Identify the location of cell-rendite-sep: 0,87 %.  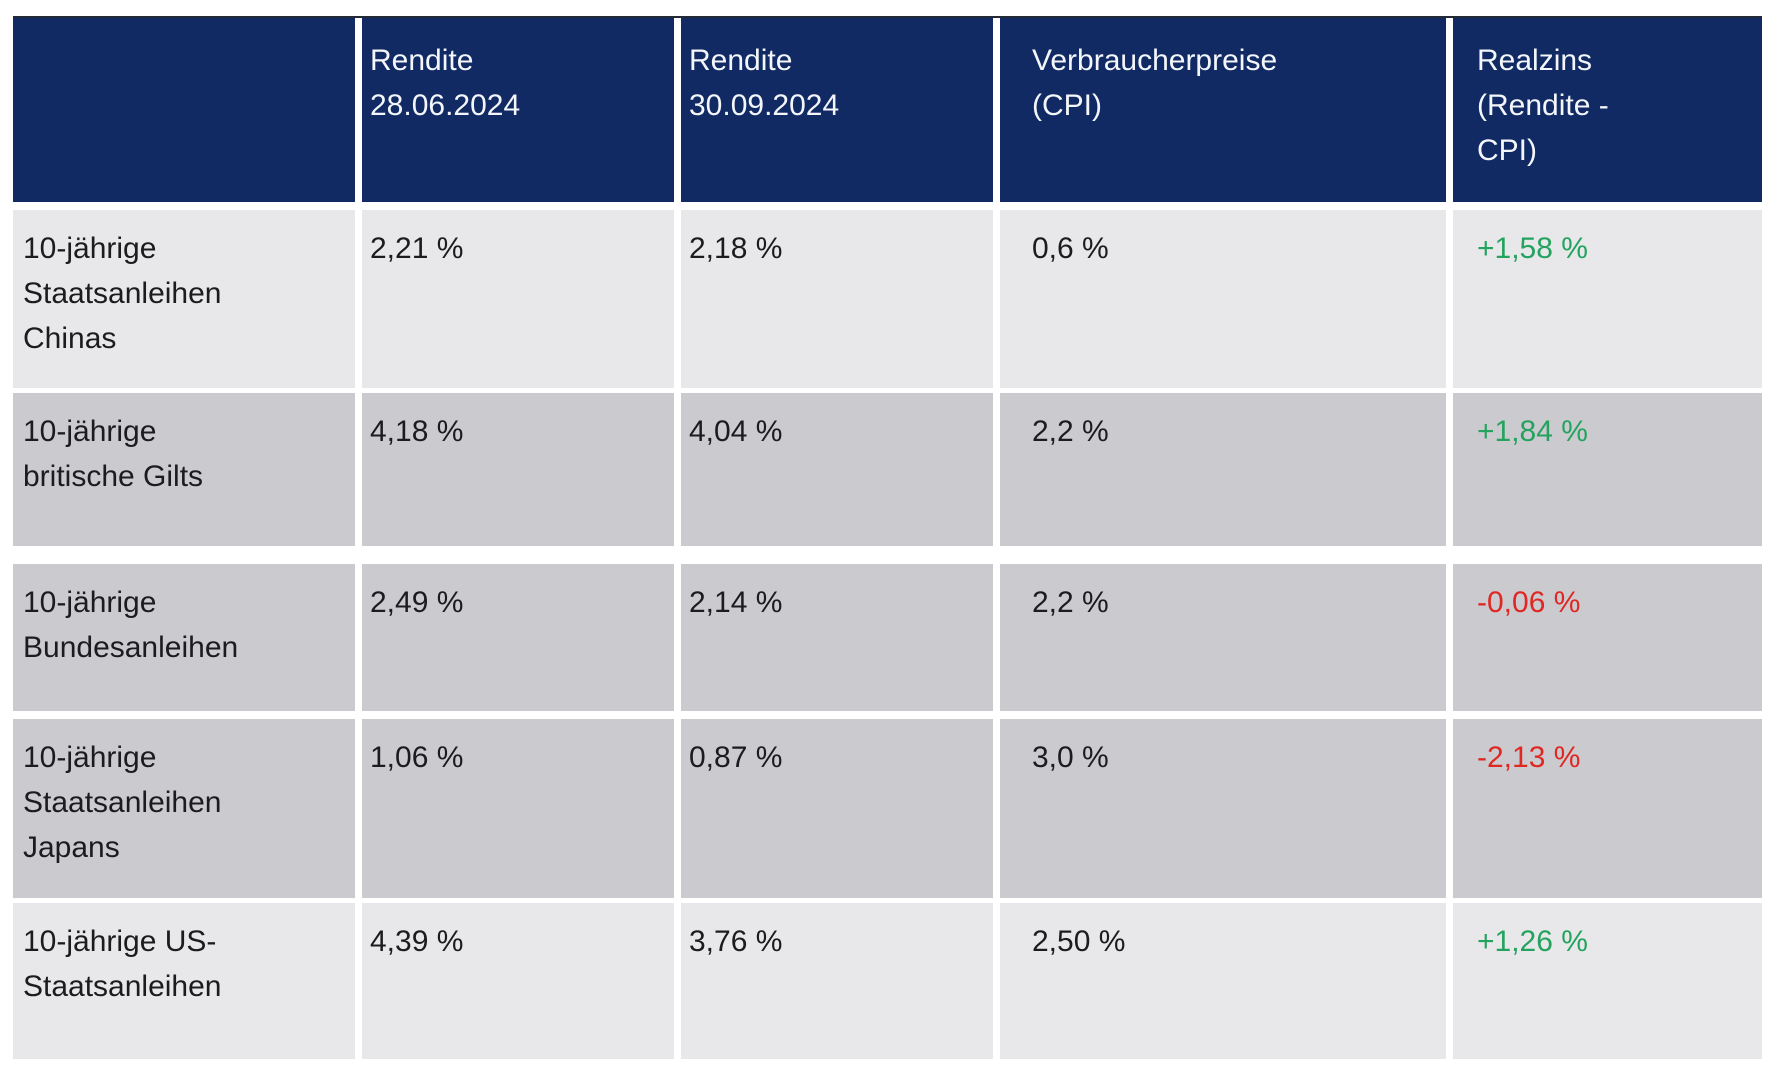
(837, 808).